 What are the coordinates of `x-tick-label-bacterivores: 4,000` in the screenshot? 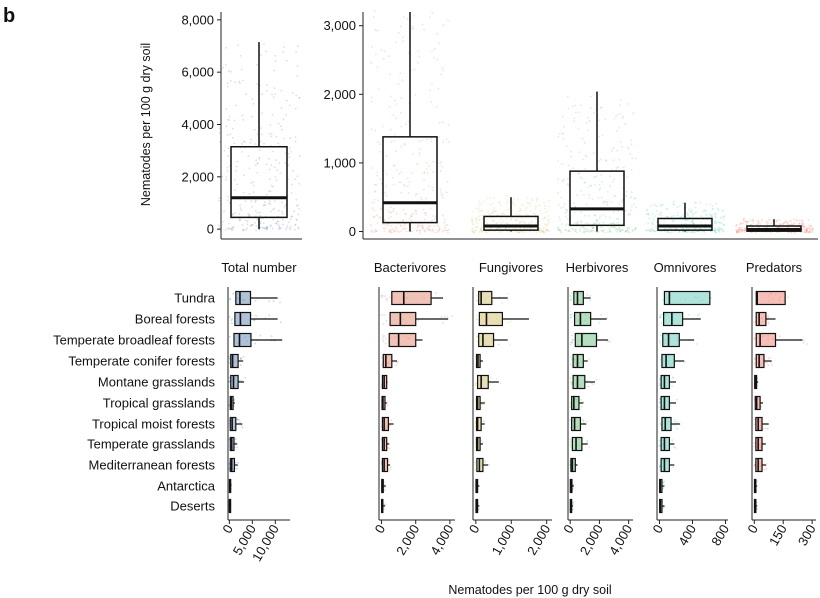 It's located at (441, 540).